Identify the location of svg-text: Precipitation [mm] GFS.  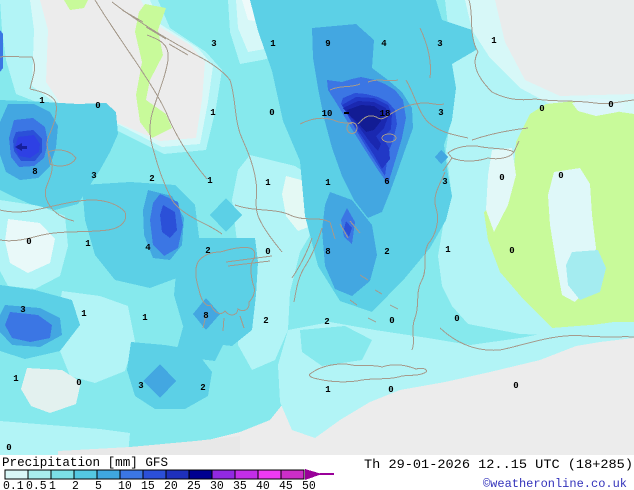
(85, 462).